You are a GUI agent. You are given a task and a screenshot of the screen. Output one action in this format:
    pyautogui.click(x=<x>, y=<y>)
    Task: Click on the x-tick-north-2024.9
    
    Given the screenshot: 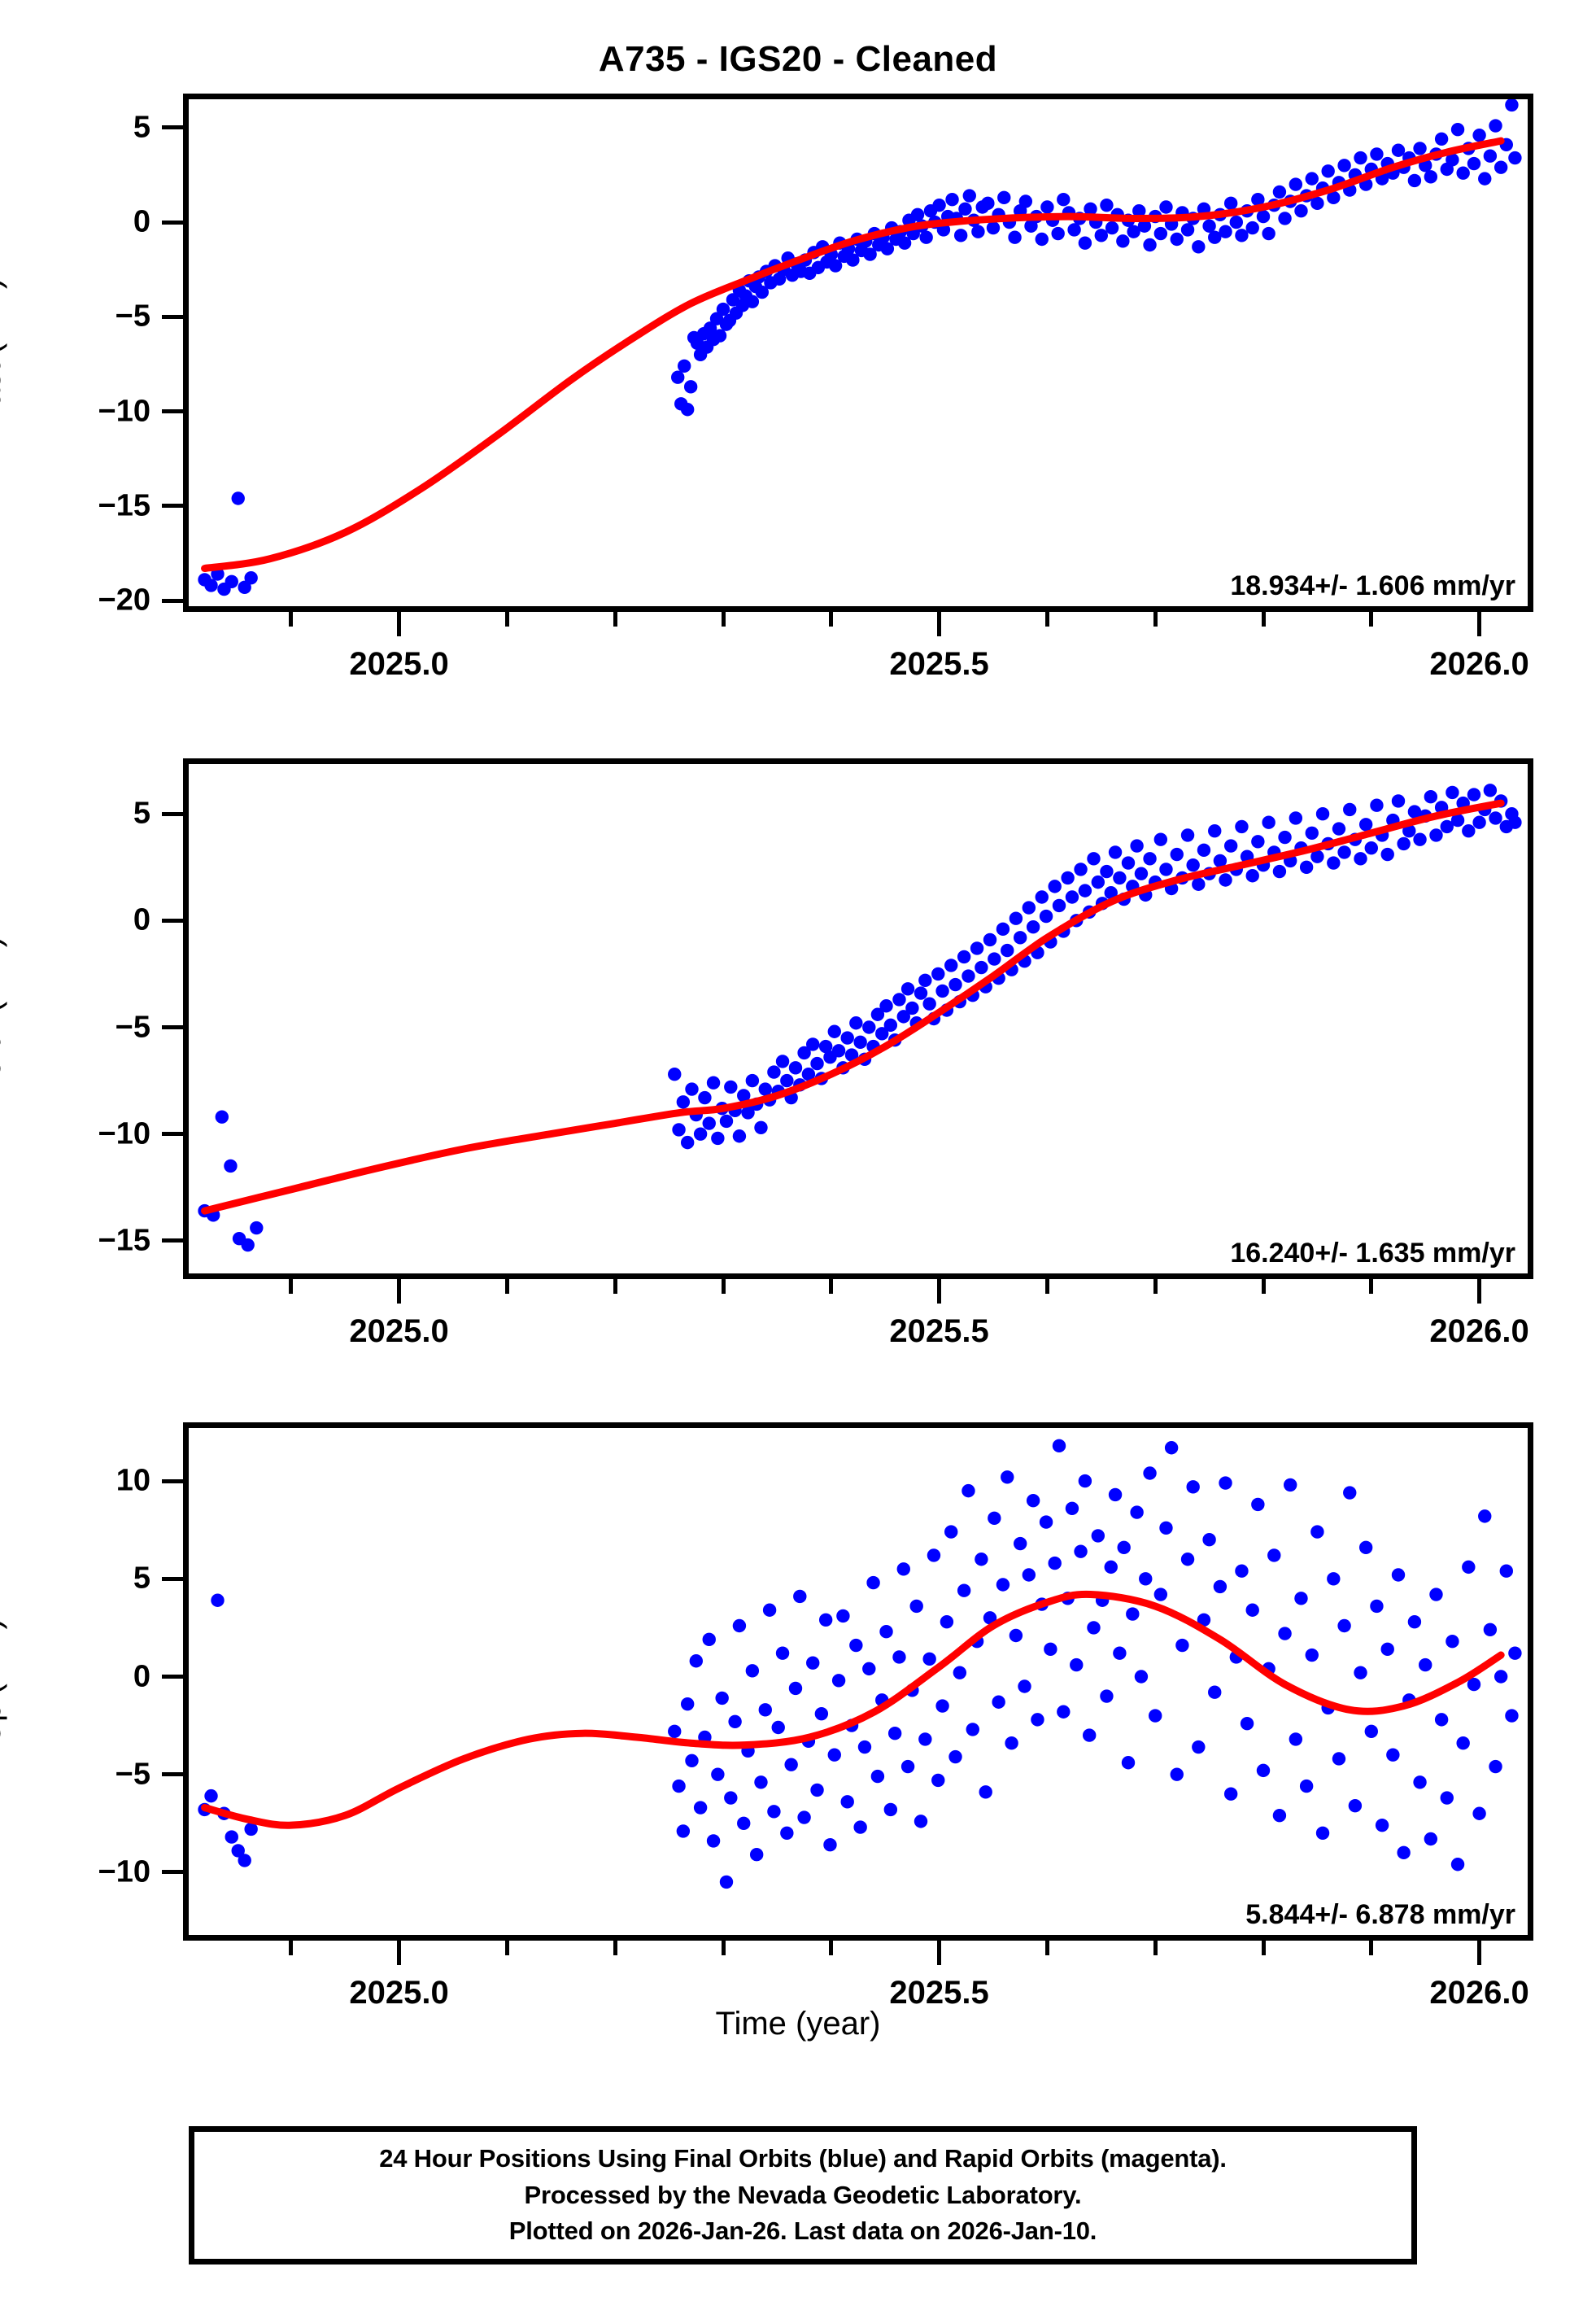 What is the action you would take?
    pyautogui.click(x=291, y=1286)
    